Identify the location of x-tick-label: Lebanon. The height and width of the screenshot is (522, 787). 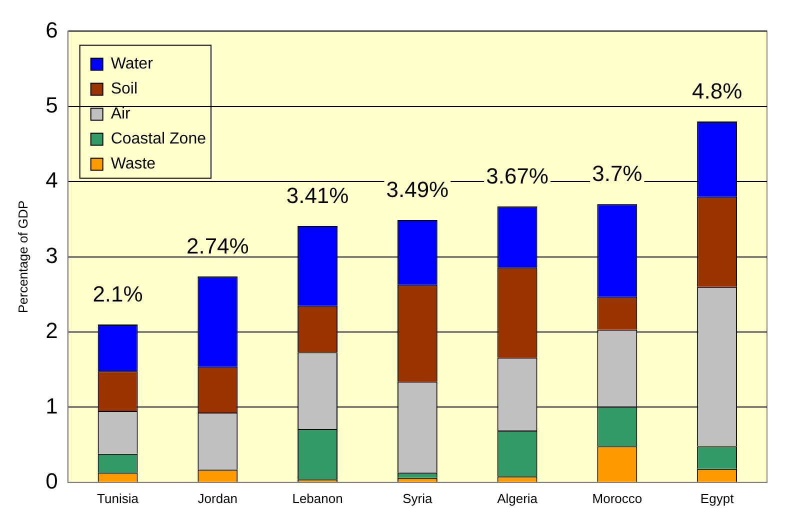
(317, 498).